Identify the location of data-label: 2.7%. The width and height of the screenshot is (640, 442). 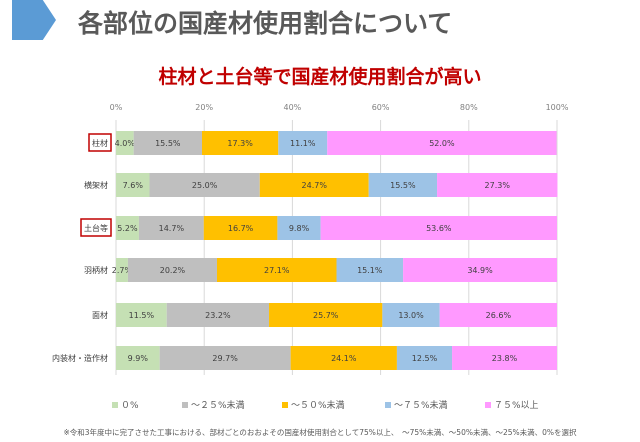
(122, 270).